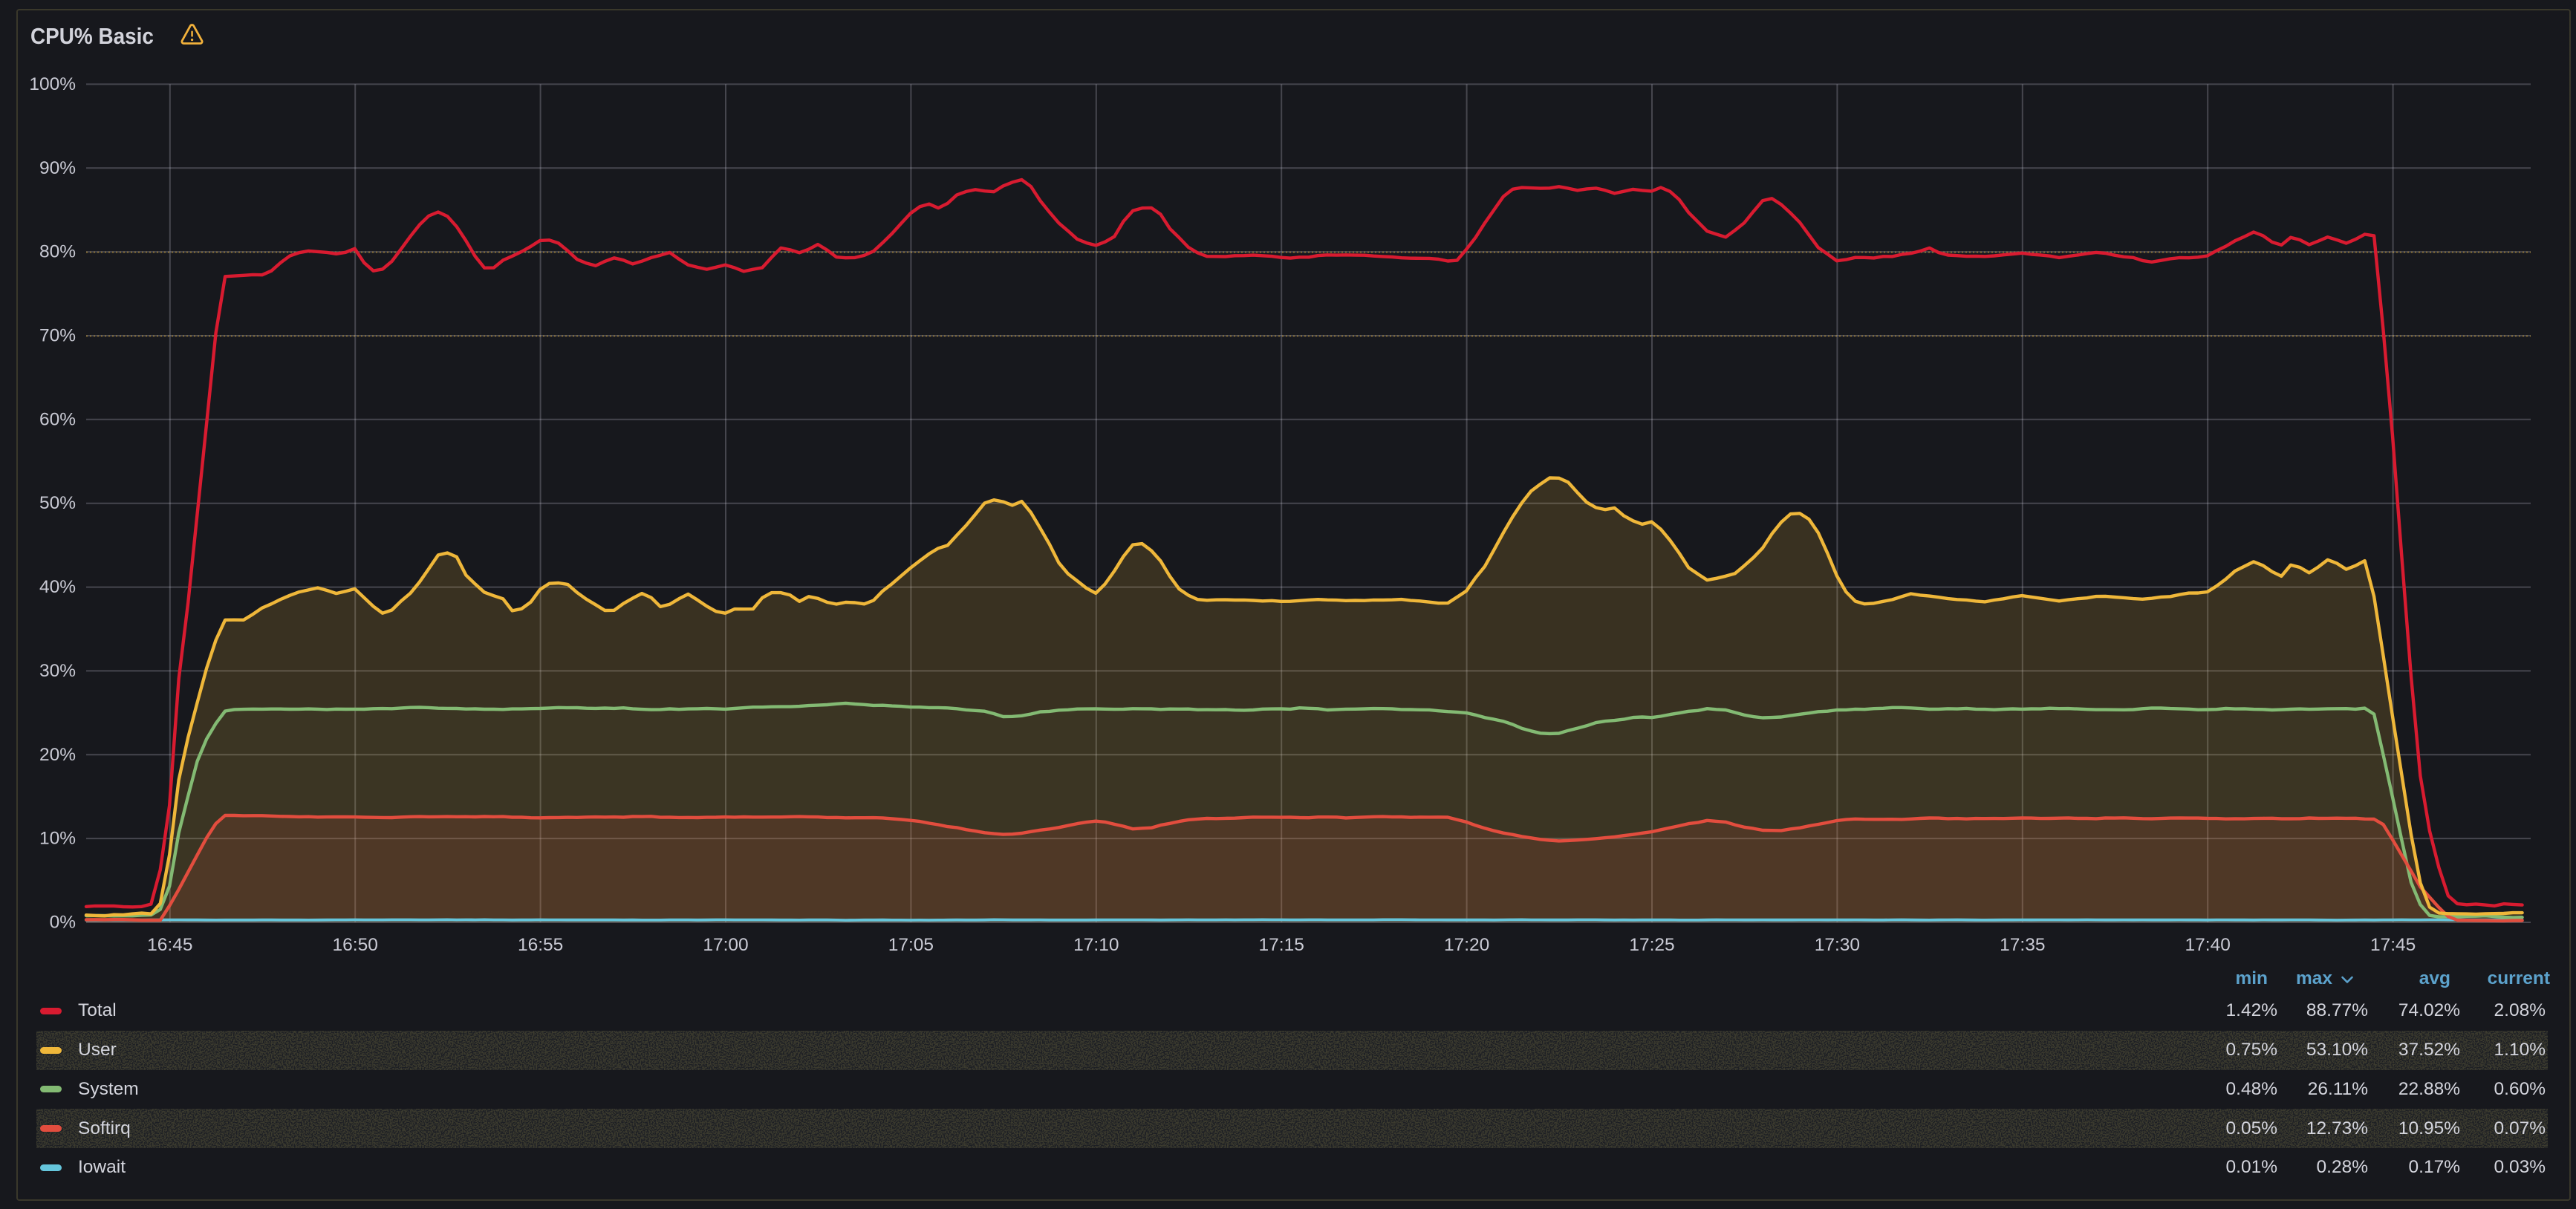 The image size is (2576, 1209). I want to click on svg-text: 16:45, so click(169, 945).